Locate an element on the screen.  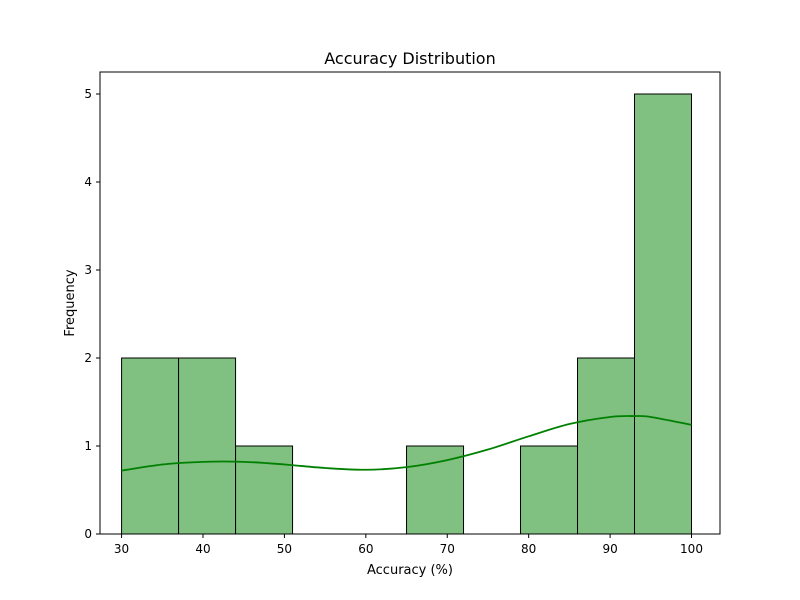
x-tick-label: 100 is located at coordinates (691, 549).